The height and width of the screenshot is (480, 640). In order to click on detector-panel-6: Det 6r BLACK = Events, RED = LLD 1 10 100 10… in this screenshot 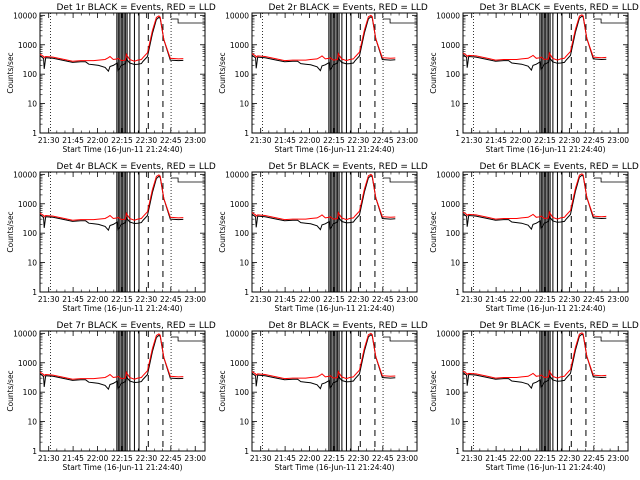, I will do `click(534, 237)`.